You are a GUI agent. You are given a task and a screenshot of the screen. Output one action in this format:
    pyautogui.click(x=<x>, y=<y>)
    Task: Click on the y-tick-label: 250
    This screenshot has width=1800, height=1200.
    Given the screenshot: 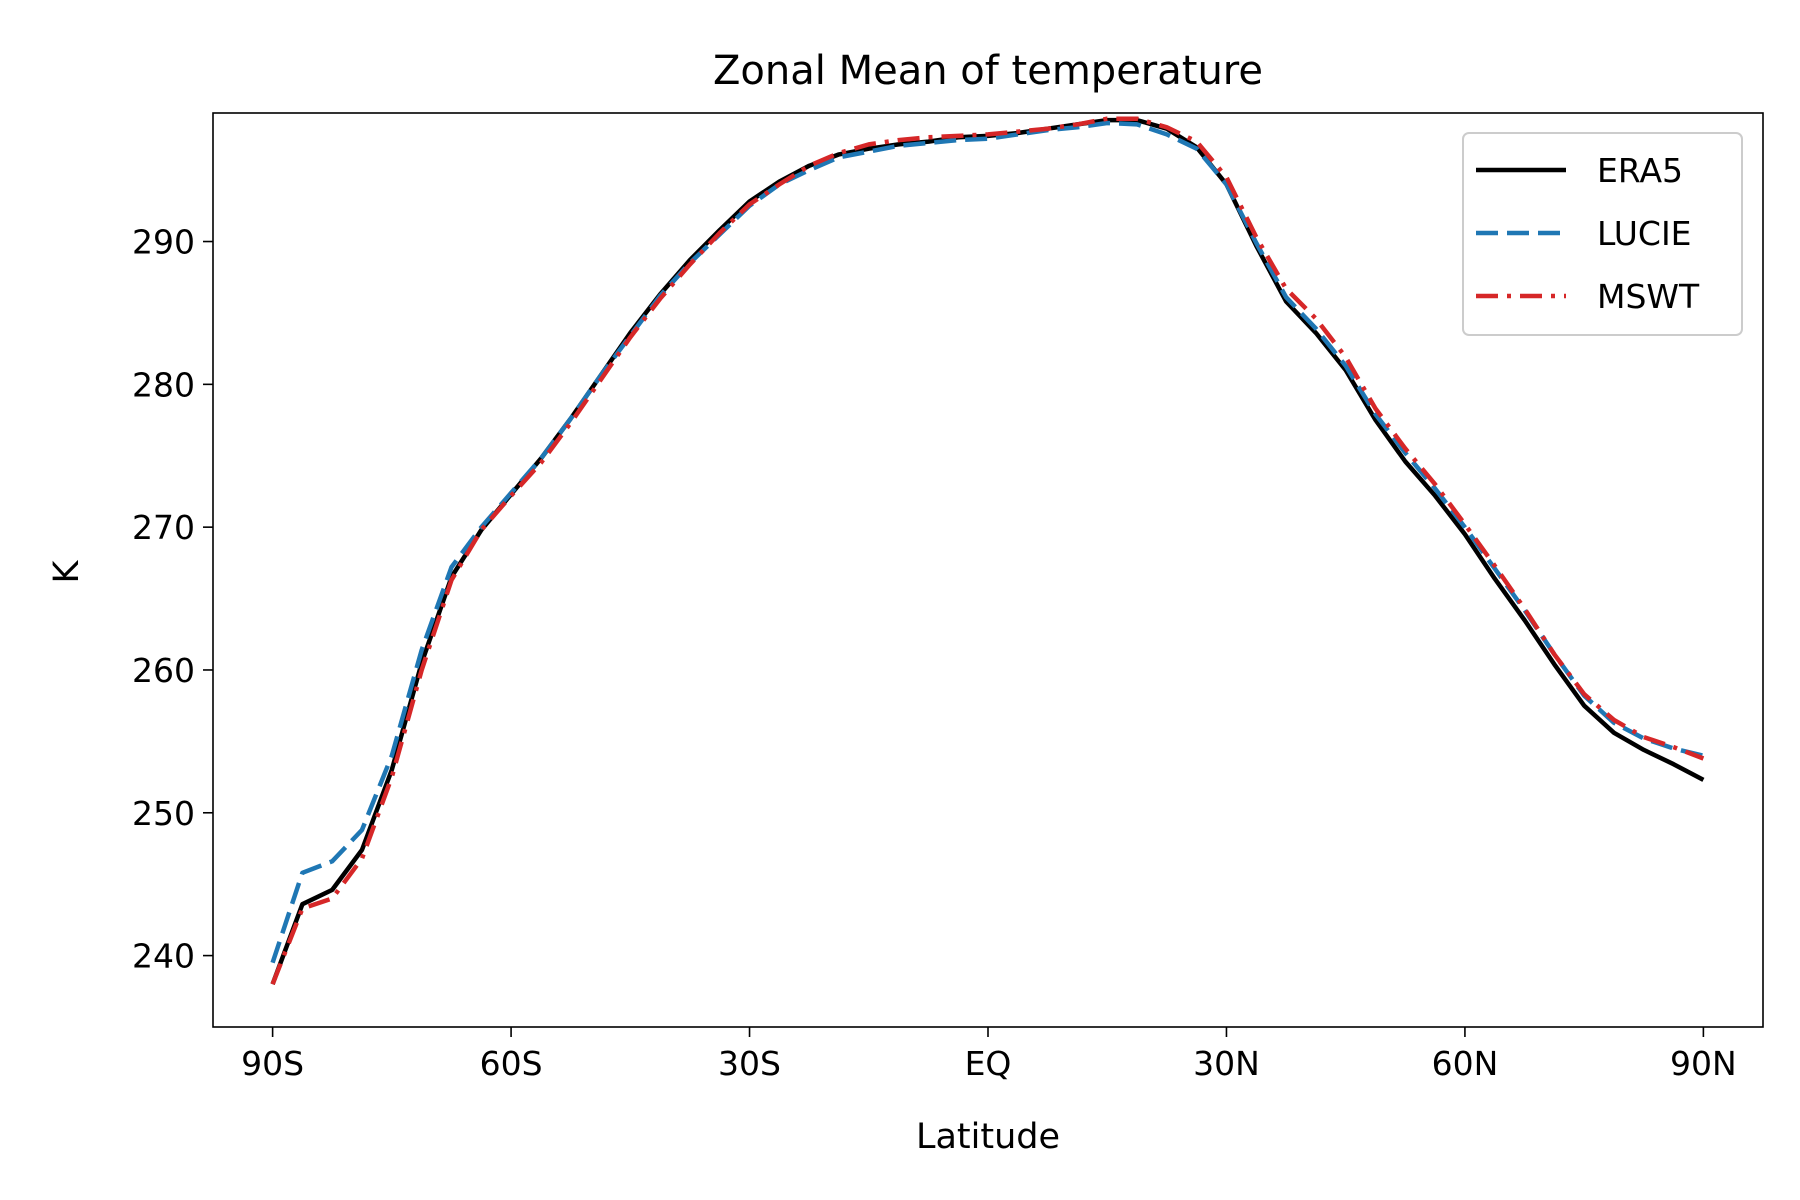 What is the action you would take?
    pyautogui.click(x=163, y=813)
    